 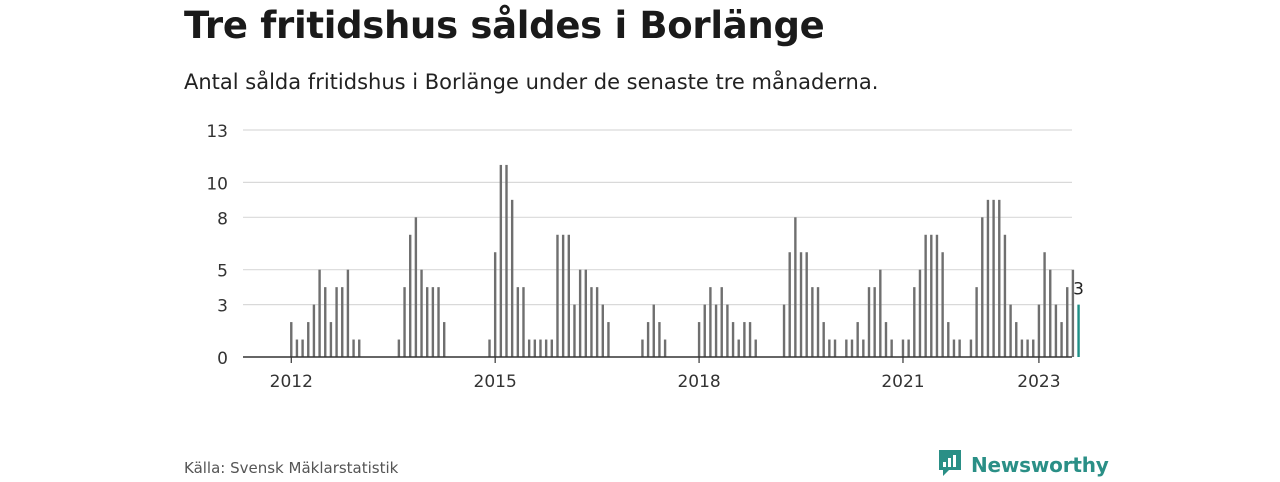 I want to click on y-tick-label: 8, so click(x=222, y=219).